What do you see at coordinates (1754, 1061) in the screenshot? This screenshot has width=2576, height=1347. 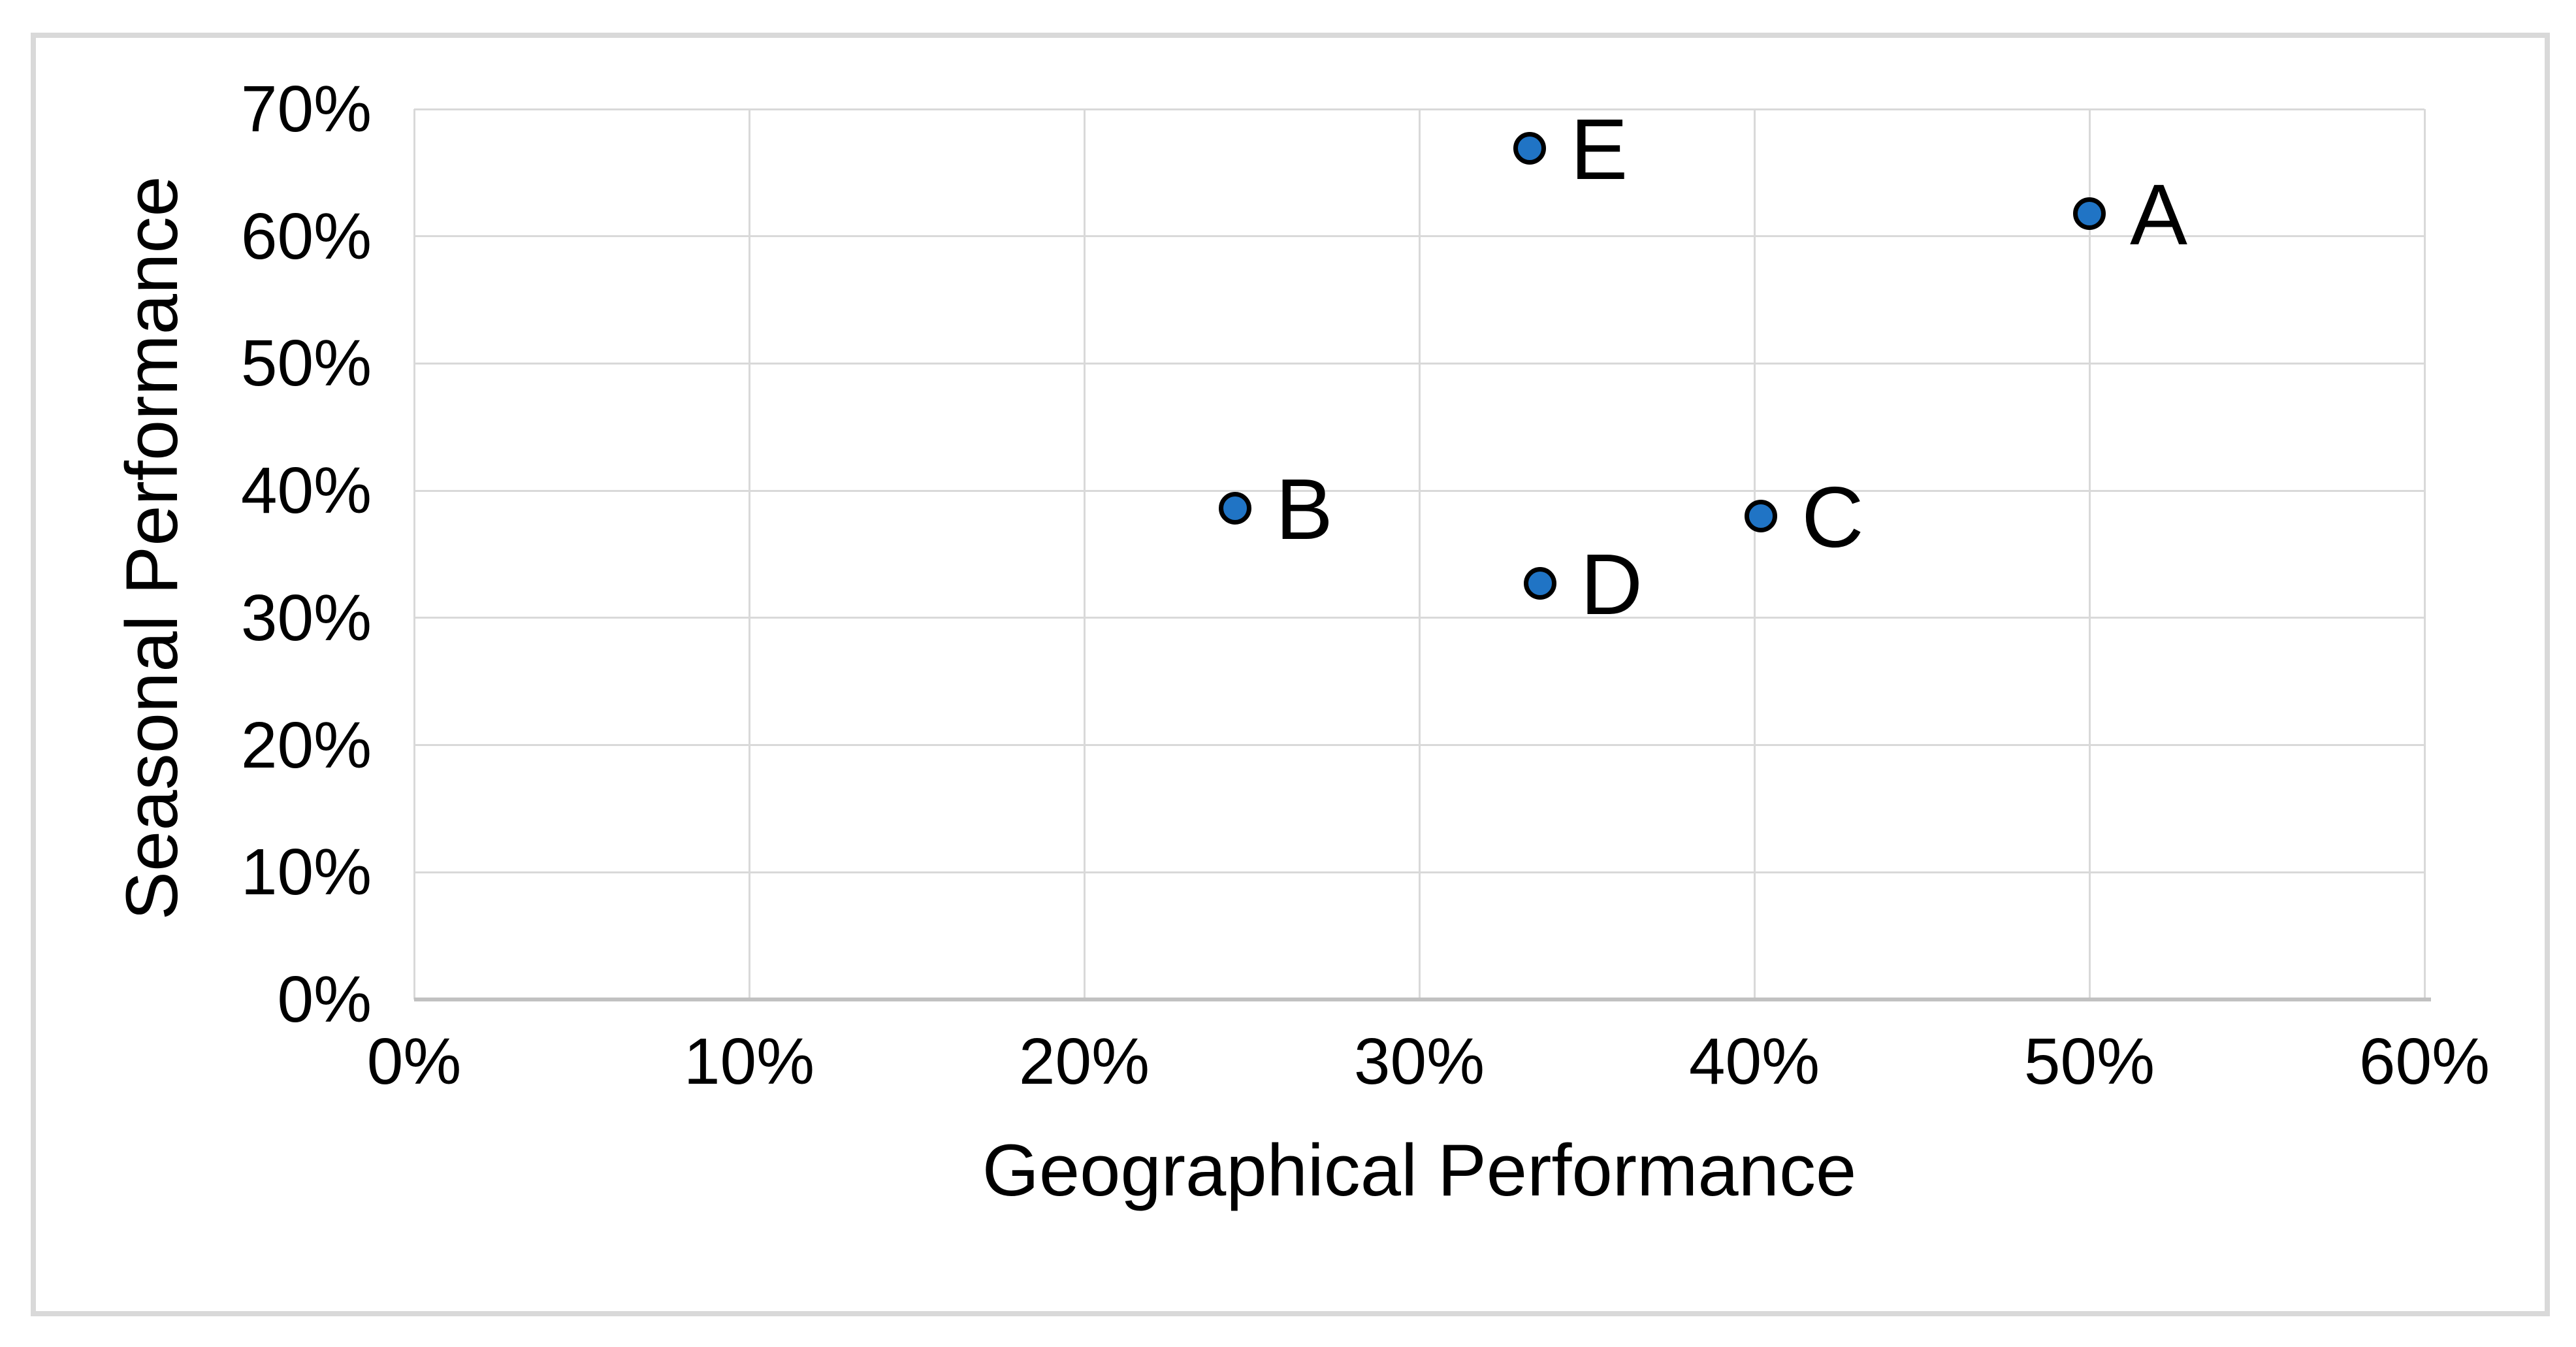 I see `x-tick-label: 40%` at bounding box center [1754, 1061].